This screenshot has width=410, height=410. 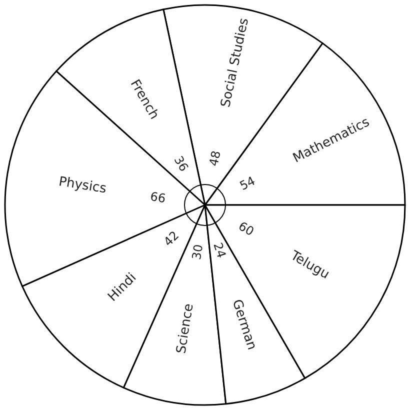 What do you see at coordinates (83, 185) in the screenshot?
I see `slice-label: Physics` at bounding box center [83, 185].